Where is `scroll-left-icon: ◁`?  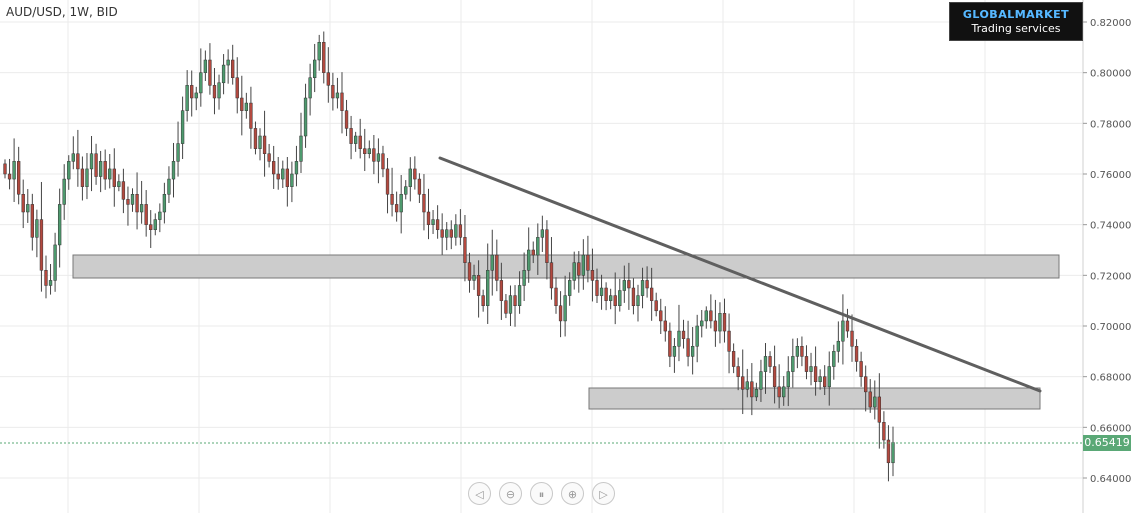 scroll-left-icon: ◁ is located at coordinates (479, 493).